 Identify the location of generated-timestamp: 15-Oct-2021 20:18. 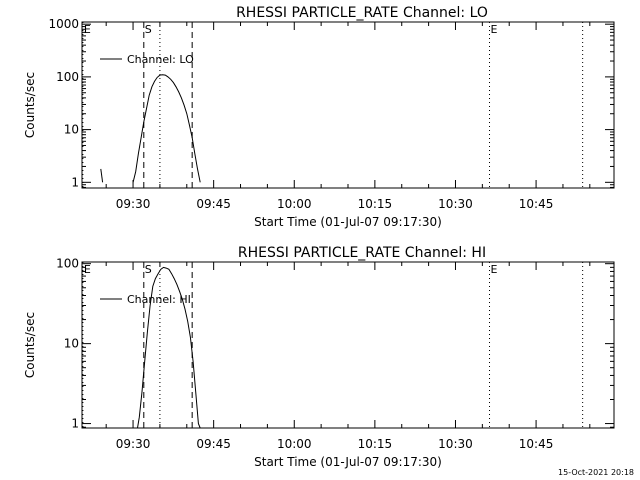
(596, 472).